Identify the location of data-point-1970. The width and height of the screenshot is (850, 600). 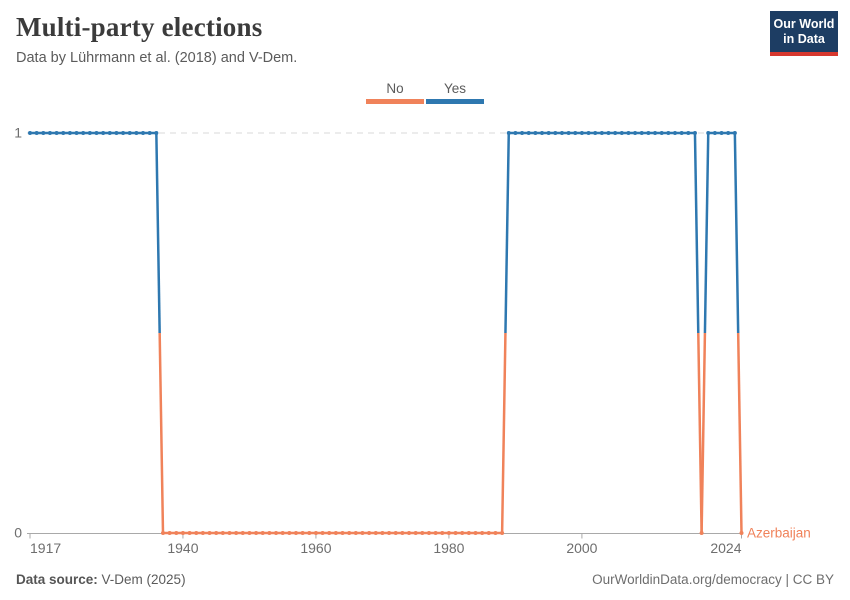
(382, 533).